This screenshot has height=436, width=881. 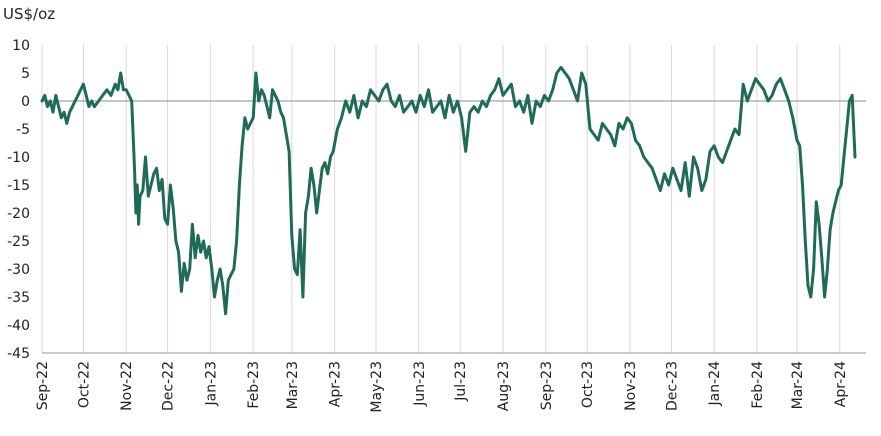 I want to click on x-tick-label: Jan-23, so click(x=211, y=383).